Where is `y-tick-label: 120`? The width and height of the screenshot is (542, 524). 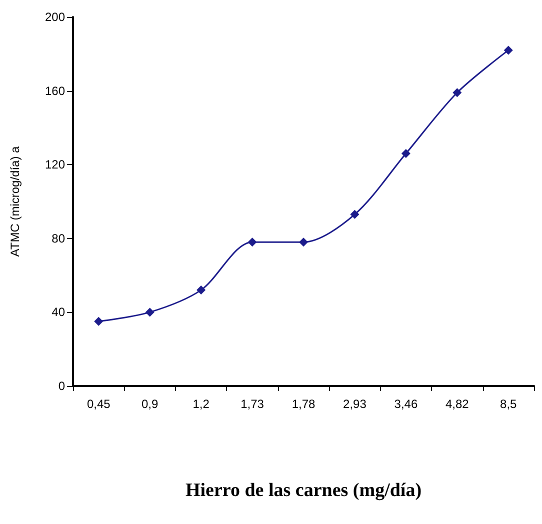
y-tick-label: 120 is located at coordinates (55, 165).